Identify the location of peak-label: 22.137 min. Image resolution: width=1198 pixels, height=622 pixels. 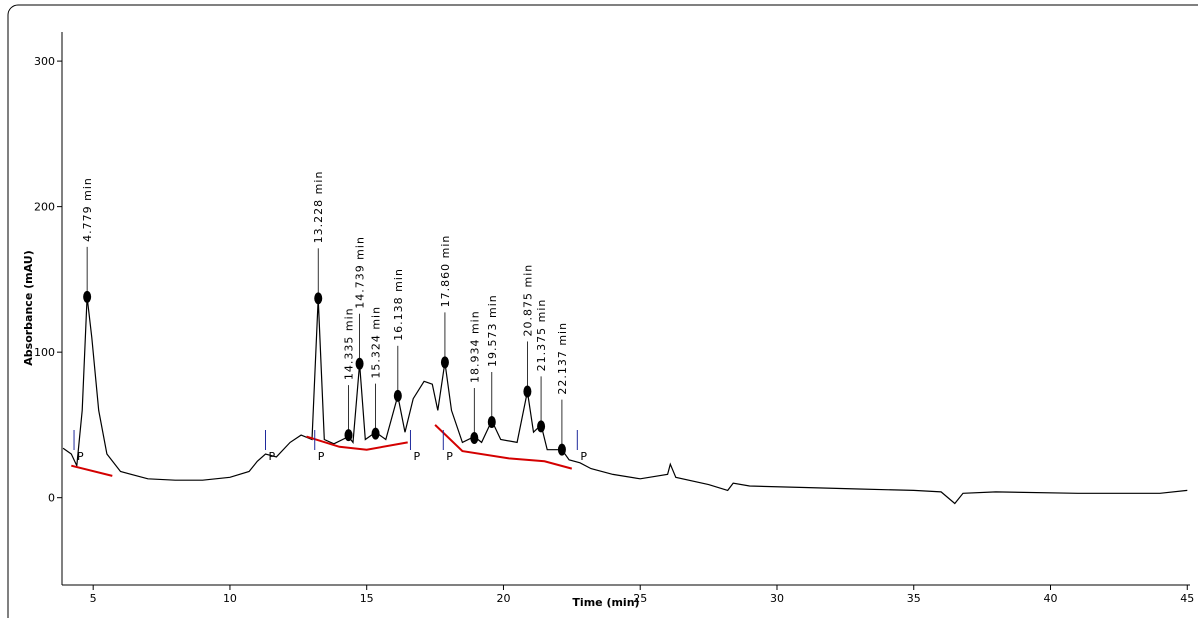
(562, 358).